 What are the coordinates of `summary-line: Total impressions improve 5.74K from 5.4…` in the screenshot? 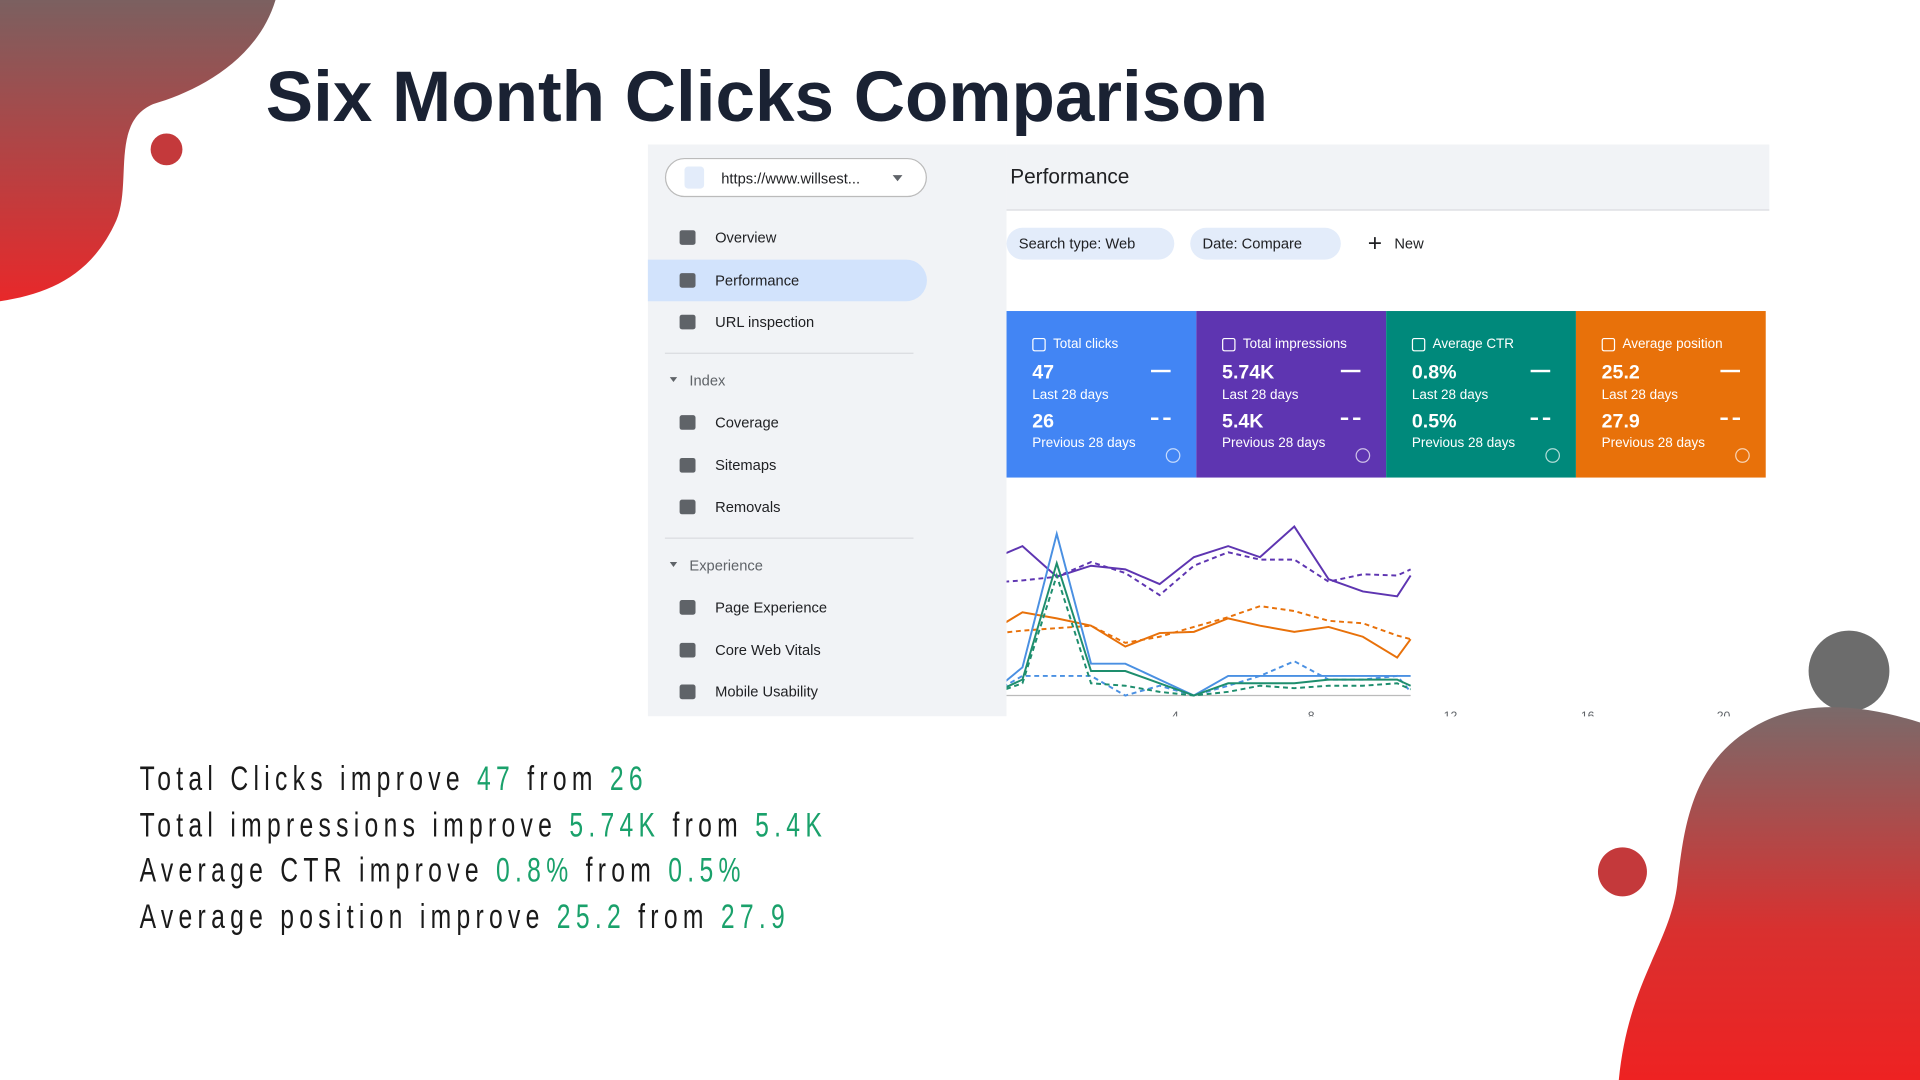 It's located at (484, 824).